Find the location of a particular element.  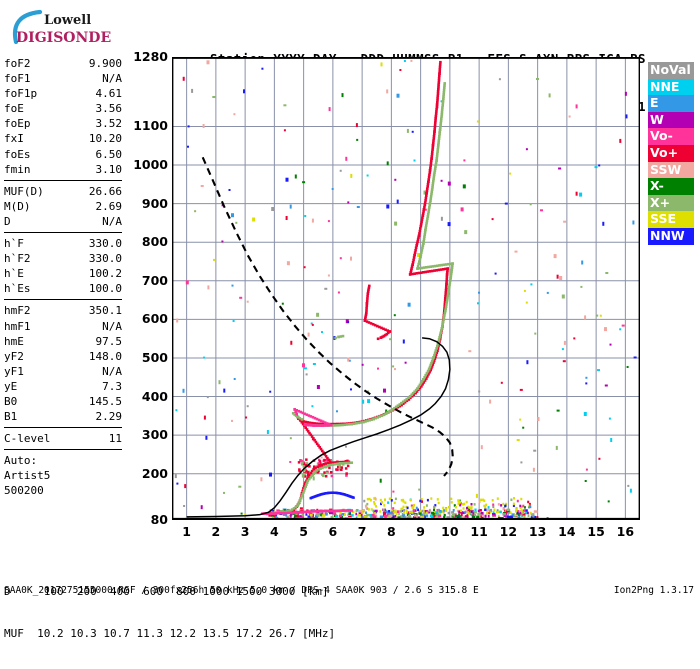

x-tick-label-10: 10 is located at coordinates (450, 531).